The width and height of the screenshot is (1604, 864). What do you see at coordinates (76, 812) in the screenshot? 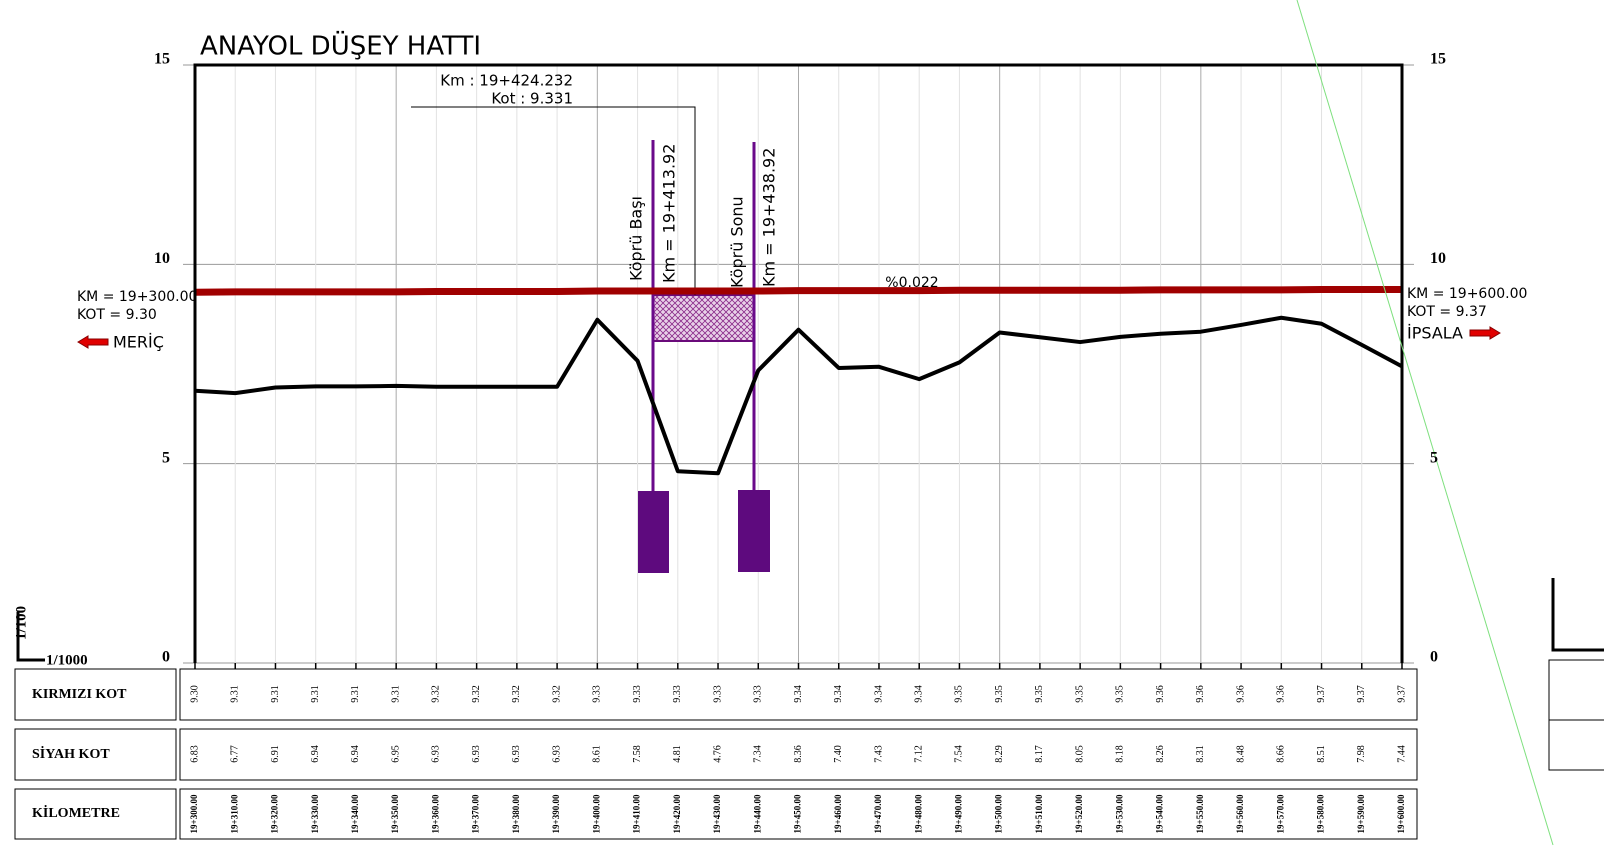
I see `row-label: KİLOMETRE` at bounding box center [76, 812].